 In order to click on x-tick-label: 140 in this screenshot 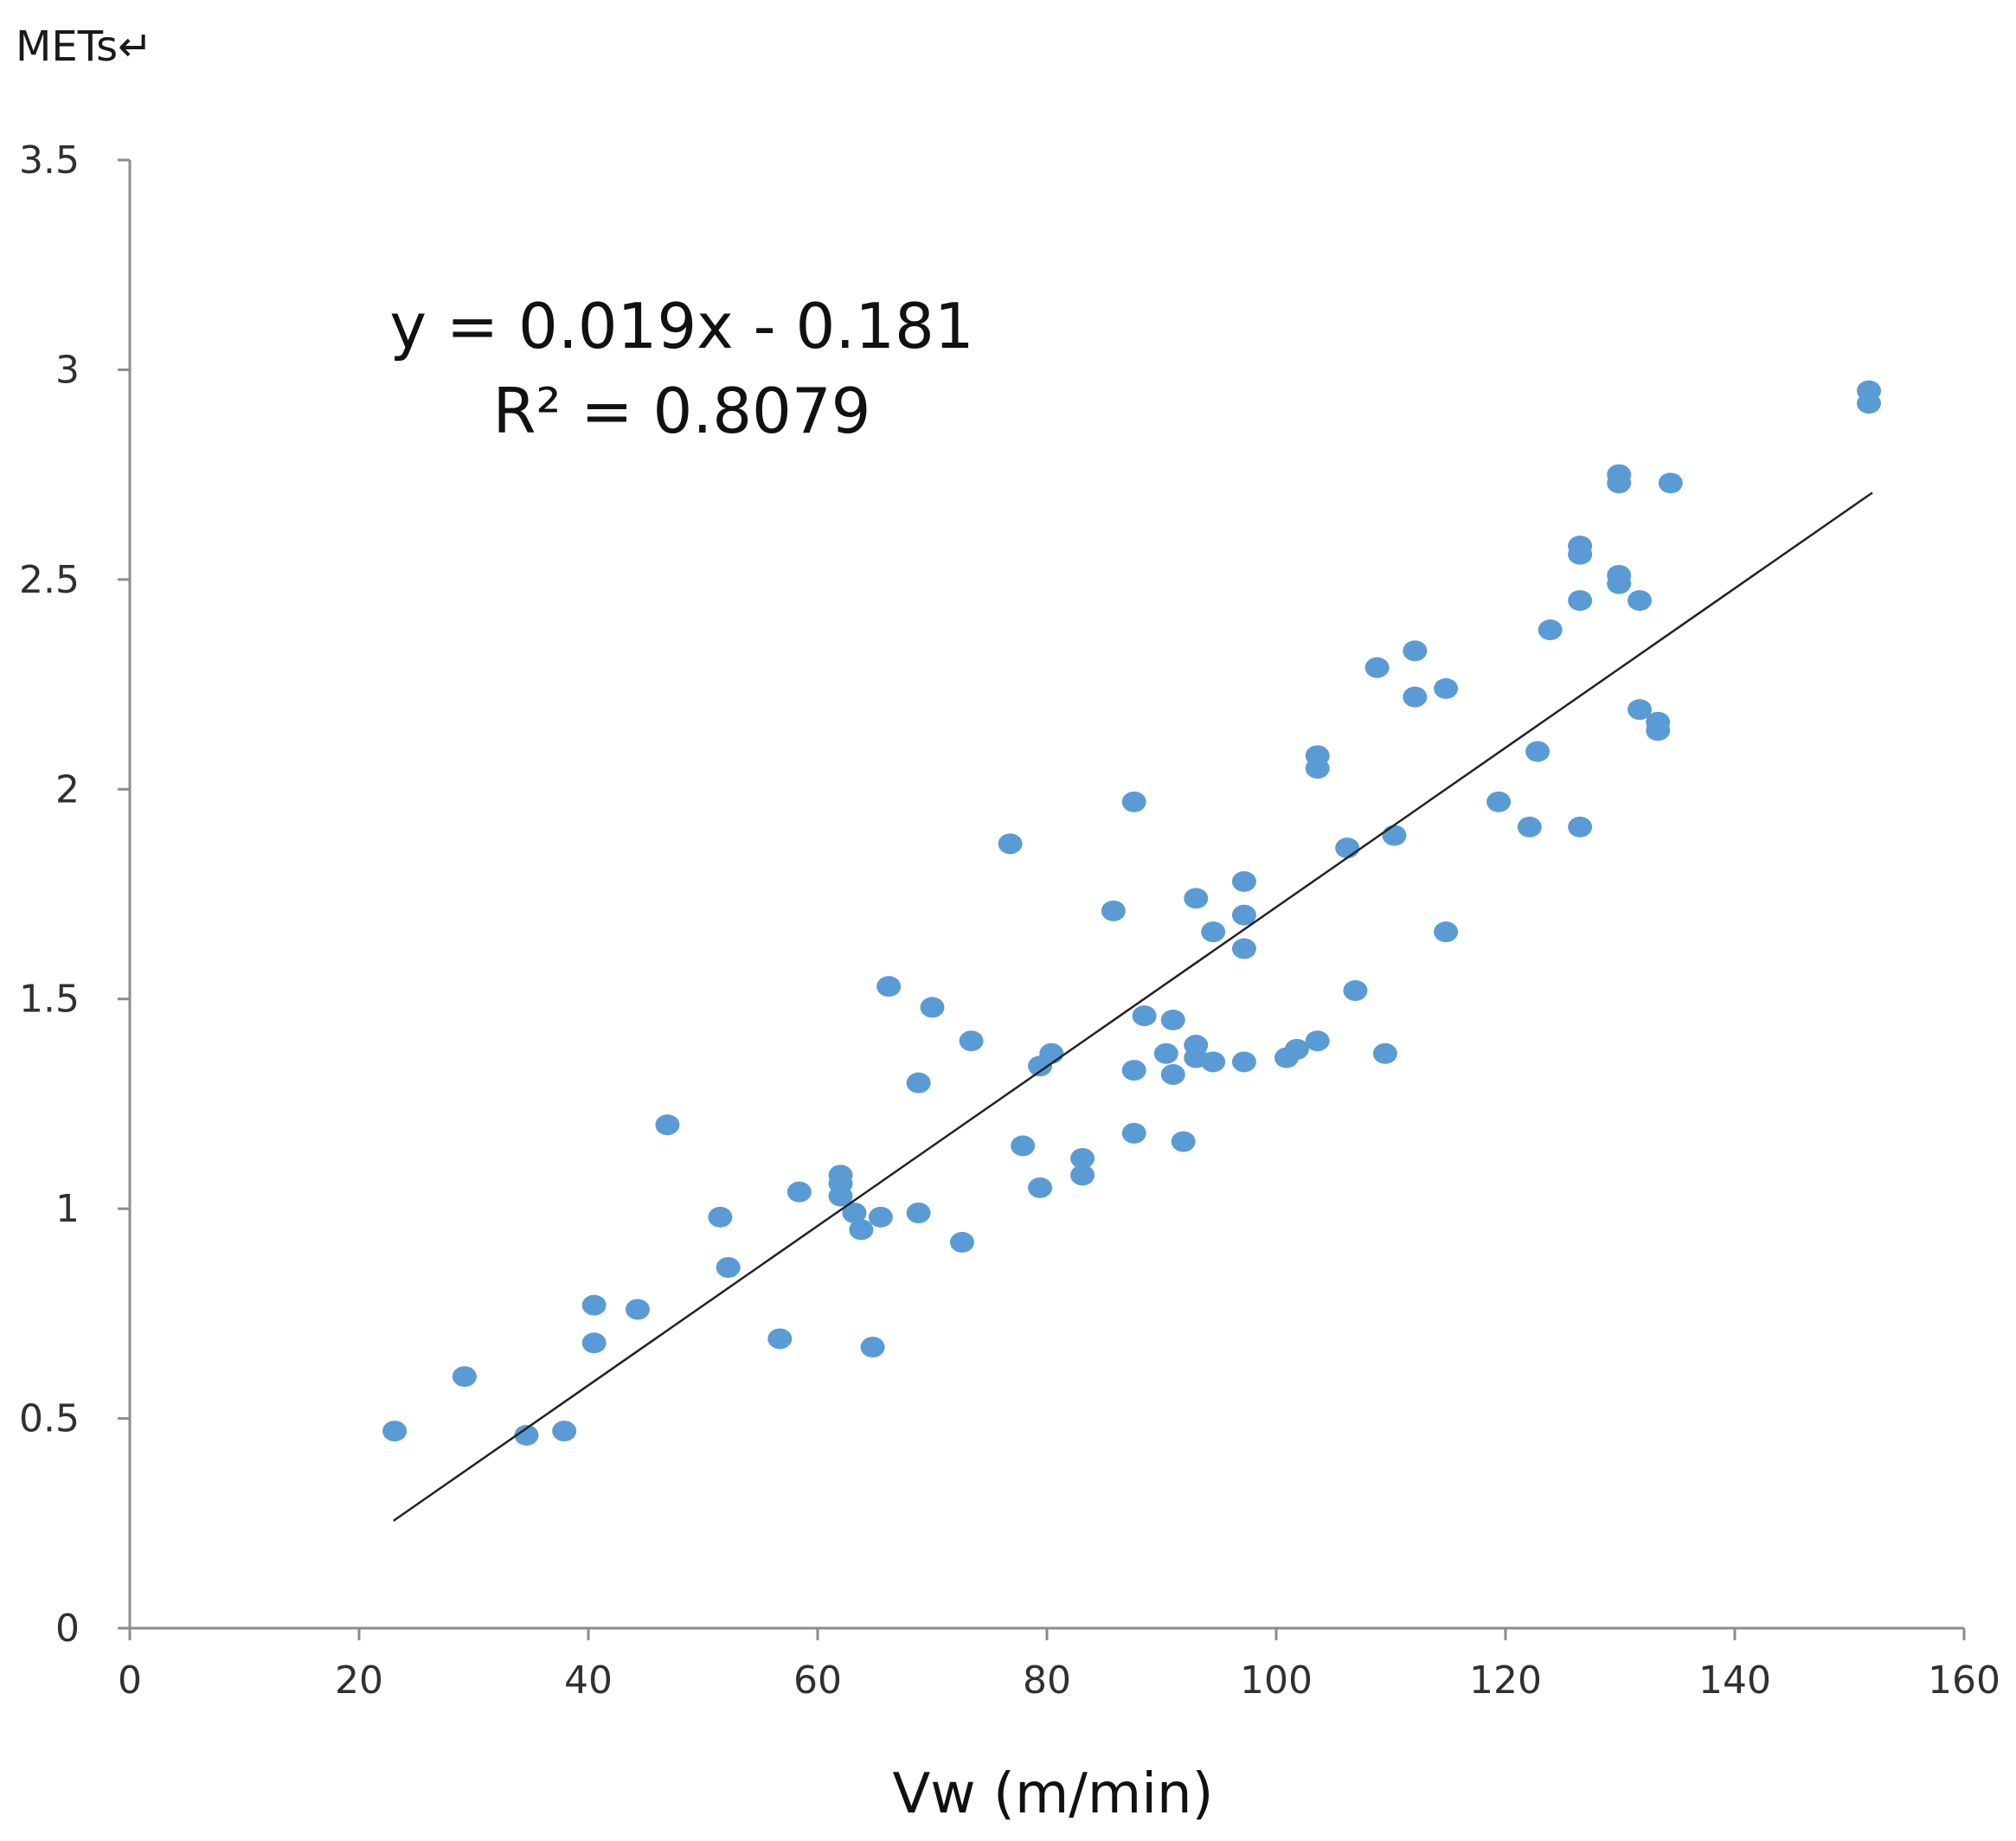, I will do `click(1734, 1680)`.